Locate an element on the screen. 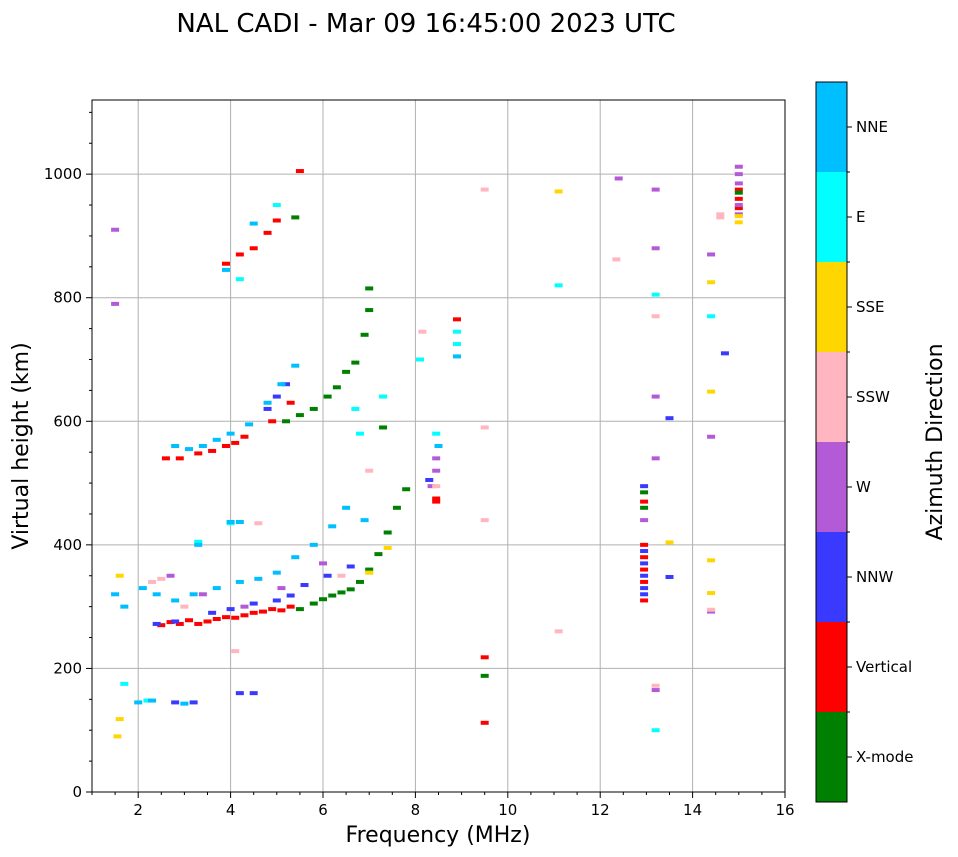 The width and height of the screenshot is (958, 857). colorbar-label: Vertical is located at coordinates (884, 667).